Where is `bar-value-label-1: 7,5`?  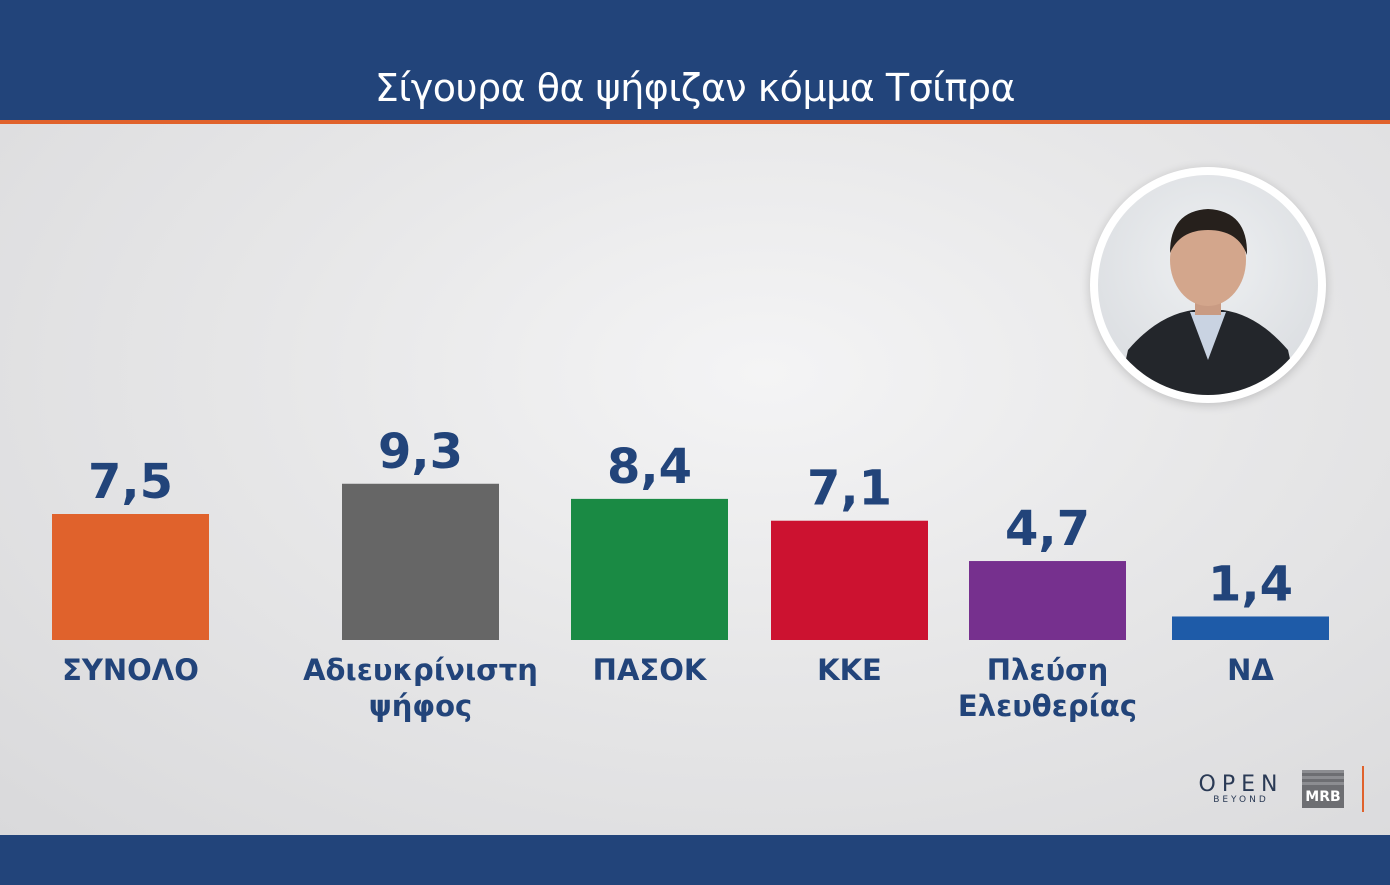 bar-value-label-1: 7,5 is located at coordinates (130, 482).